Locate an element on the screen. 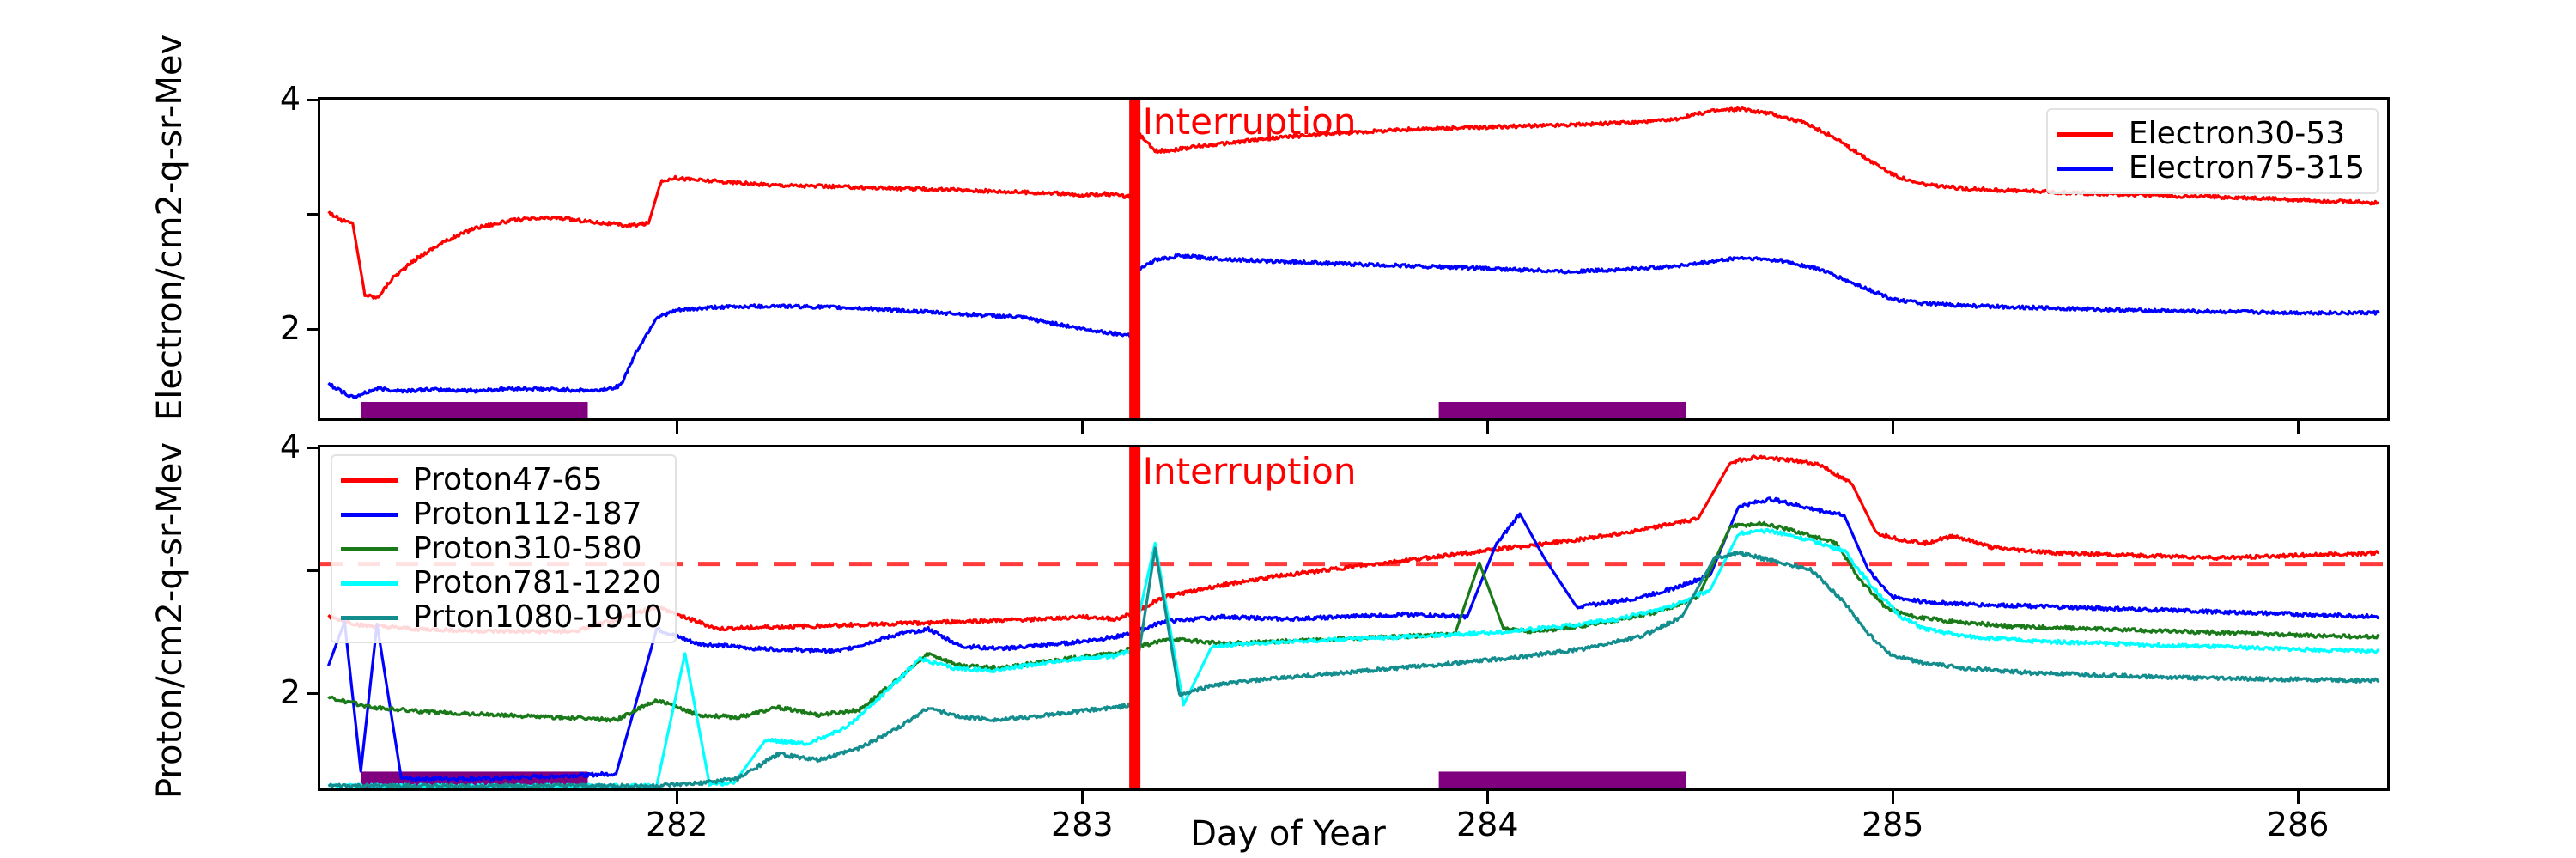 The image size is (2576, 858). legend-item: Electron30-53 is located at coordinates (2210, 133).